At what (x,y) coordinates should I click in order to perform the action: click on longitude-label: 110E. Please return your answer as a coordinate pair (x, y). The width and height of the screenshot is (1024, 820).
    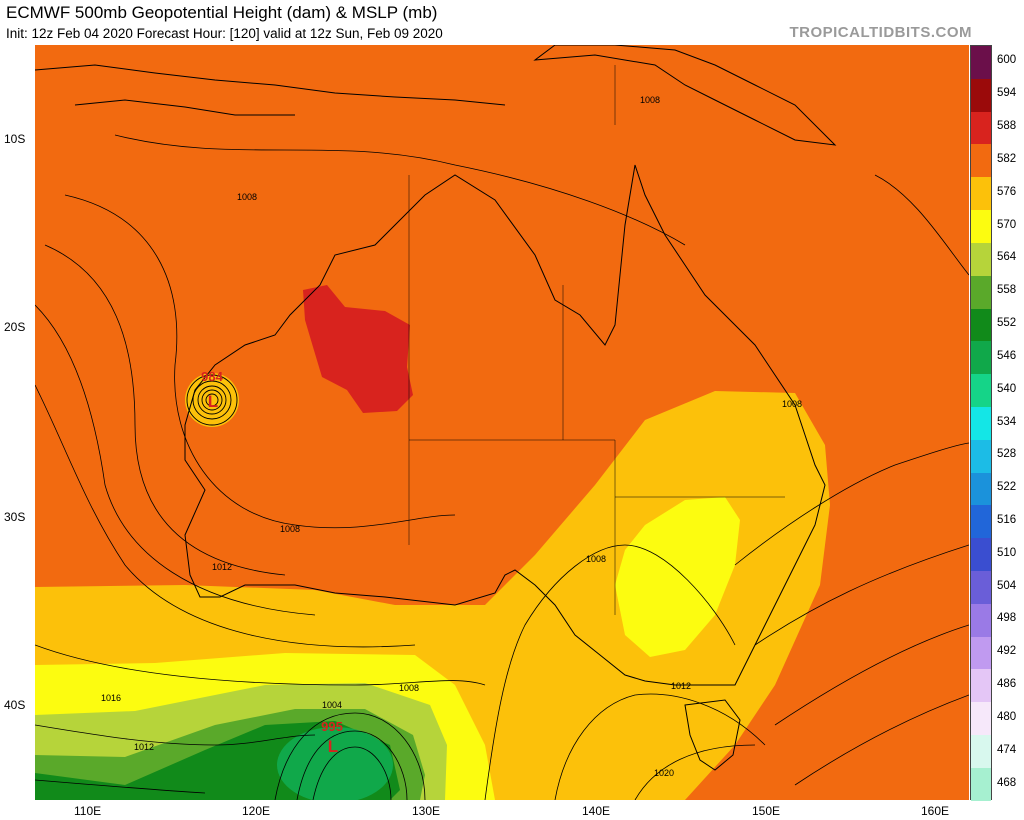
    Looking at the image, I should click on (88, 811).